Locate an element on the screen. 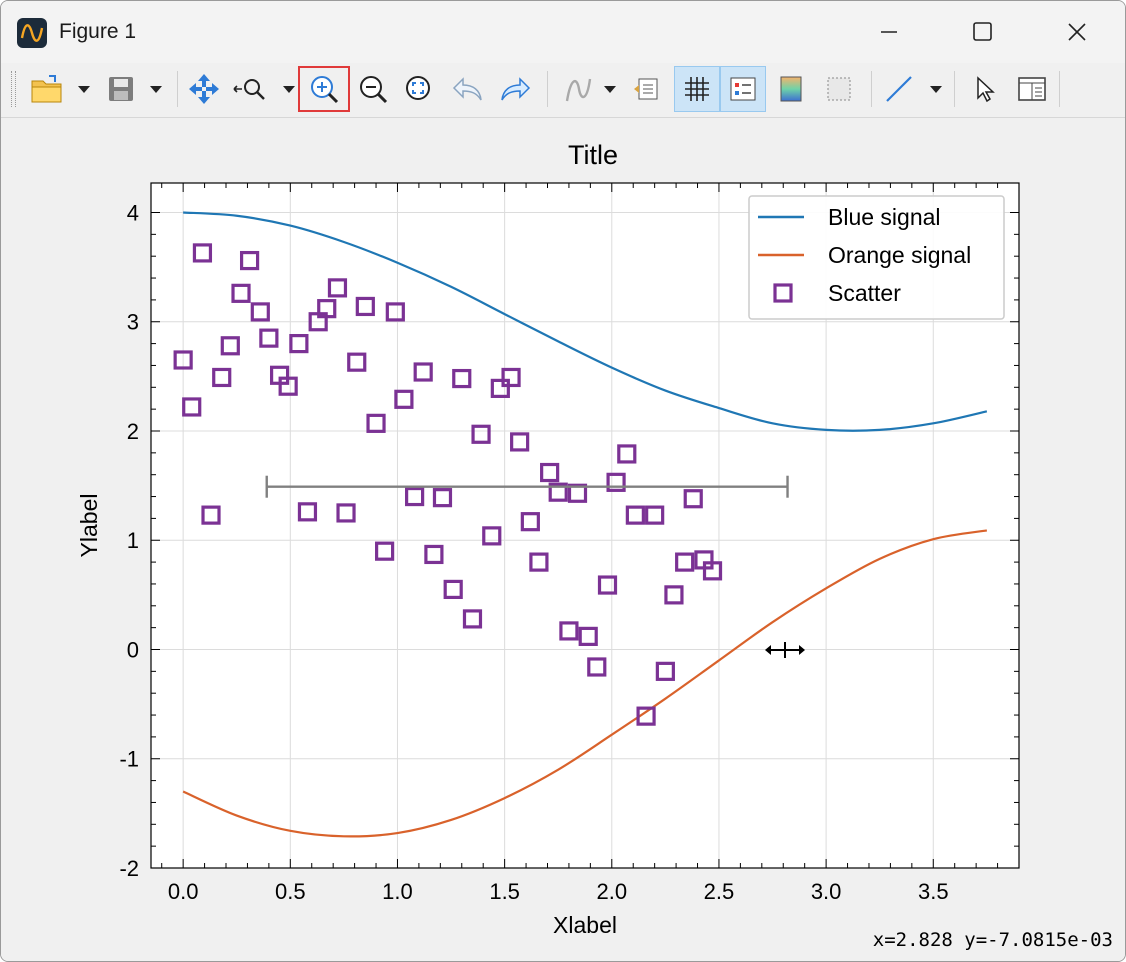 This screenshot has height=962, width=1126. legend-config-button is located at coordinates (647, 89).